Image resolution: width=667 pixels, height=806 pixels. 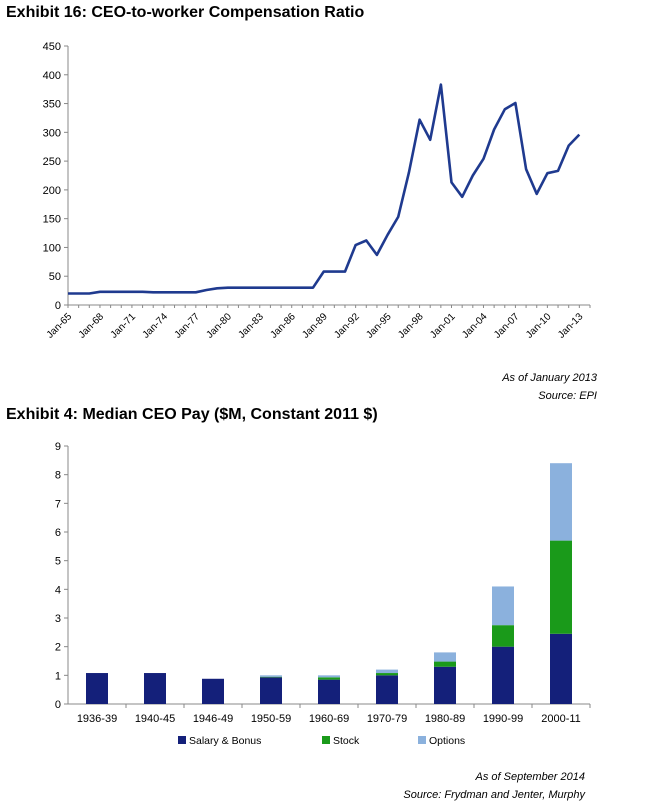 What do you see at coordinates (387, 719) in the screenshot?
I see `x-tick-label: 1970-79` at bounding box center [387, 719].